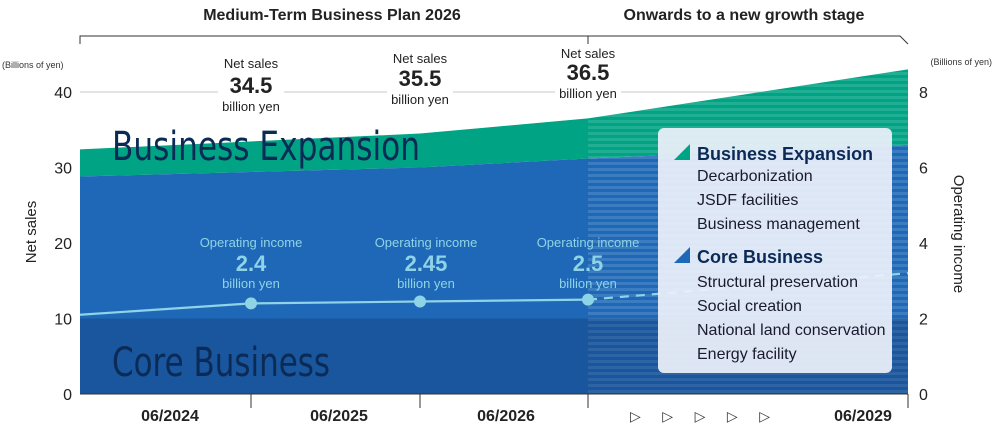 This screenshot has width=992, height=430. Describe the element at coordinates (863, 416) in the screenshot. I see `x-tick-label: 06/2029` at that location.